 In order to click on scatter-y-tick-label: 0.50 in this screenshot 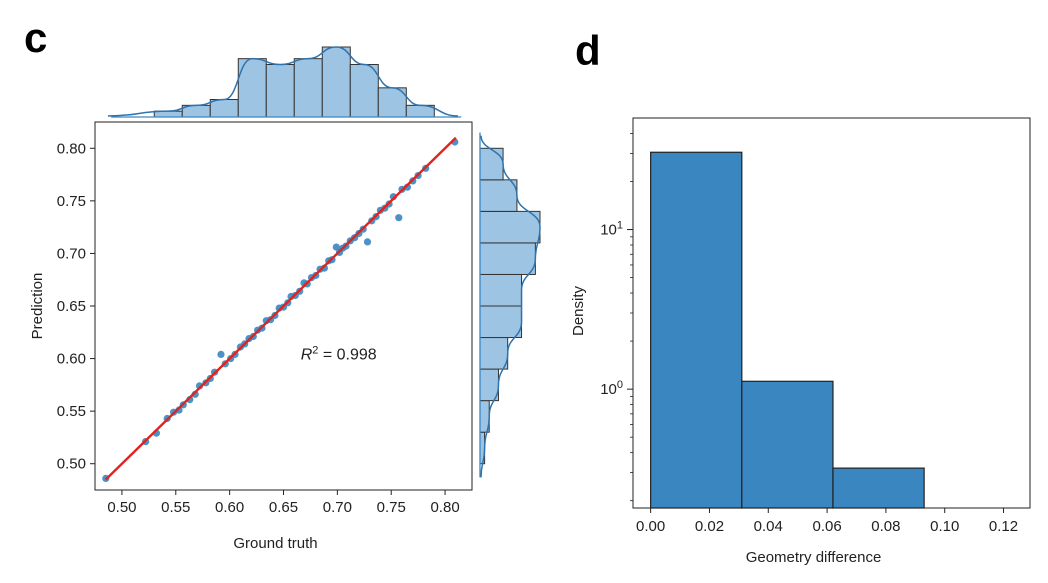, I will do `click(71, 464)`.